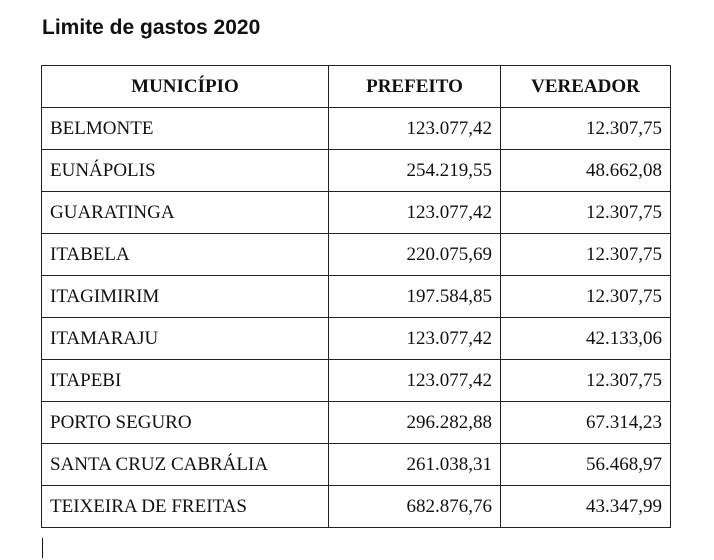 This screenshot has width=714, height=560. What do you see at coordinates (585, 464) in the screenshot?
I see `cell-vereador: 56.468,97` at bounding box center [585, 464].